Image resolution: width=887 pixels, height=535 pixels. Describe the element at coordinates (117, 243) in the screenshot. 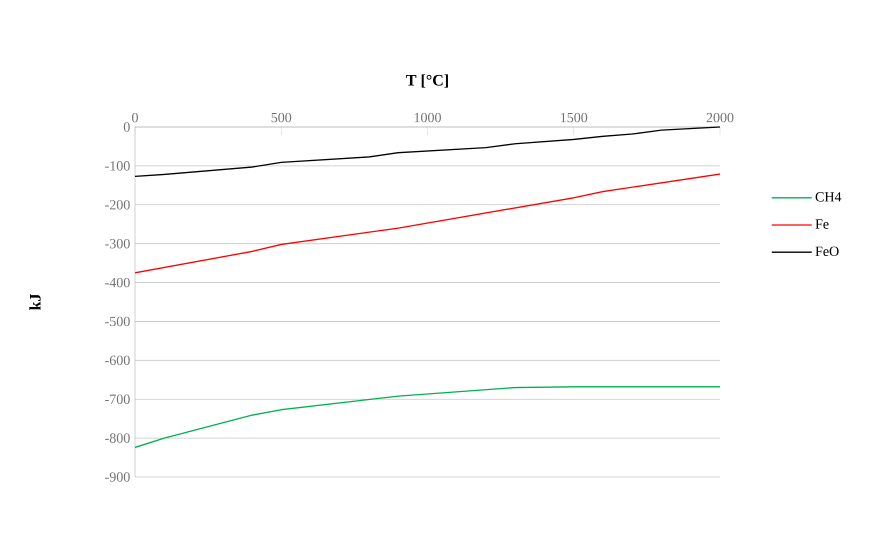

I see `y-tick-label: -300` at that location.